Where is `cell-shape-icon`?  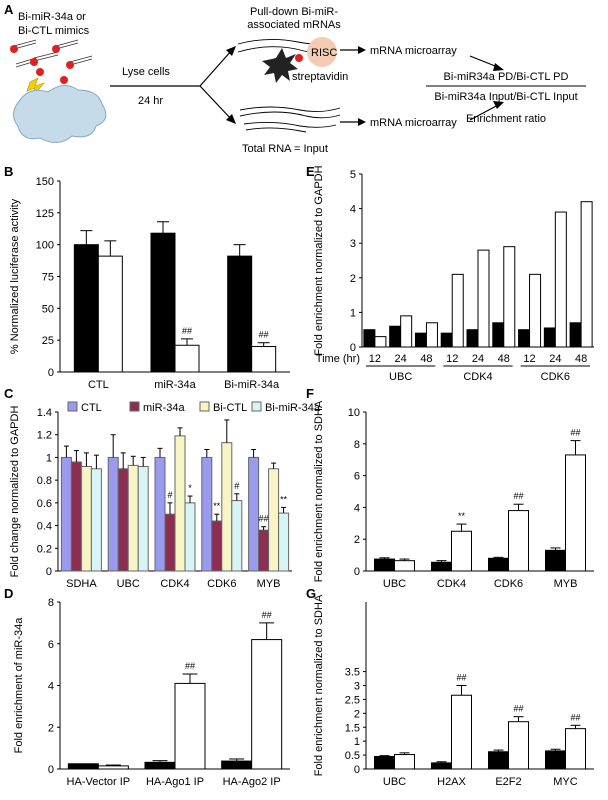
cell-shape-icon is located at coordinates (60, 114).